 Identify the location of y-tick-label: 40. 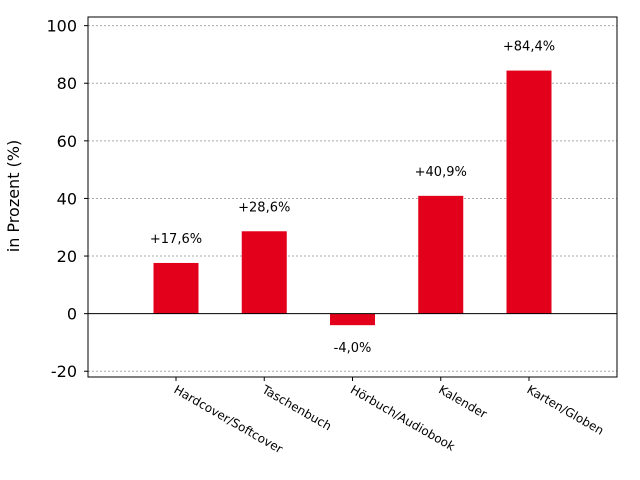
(67, 198).